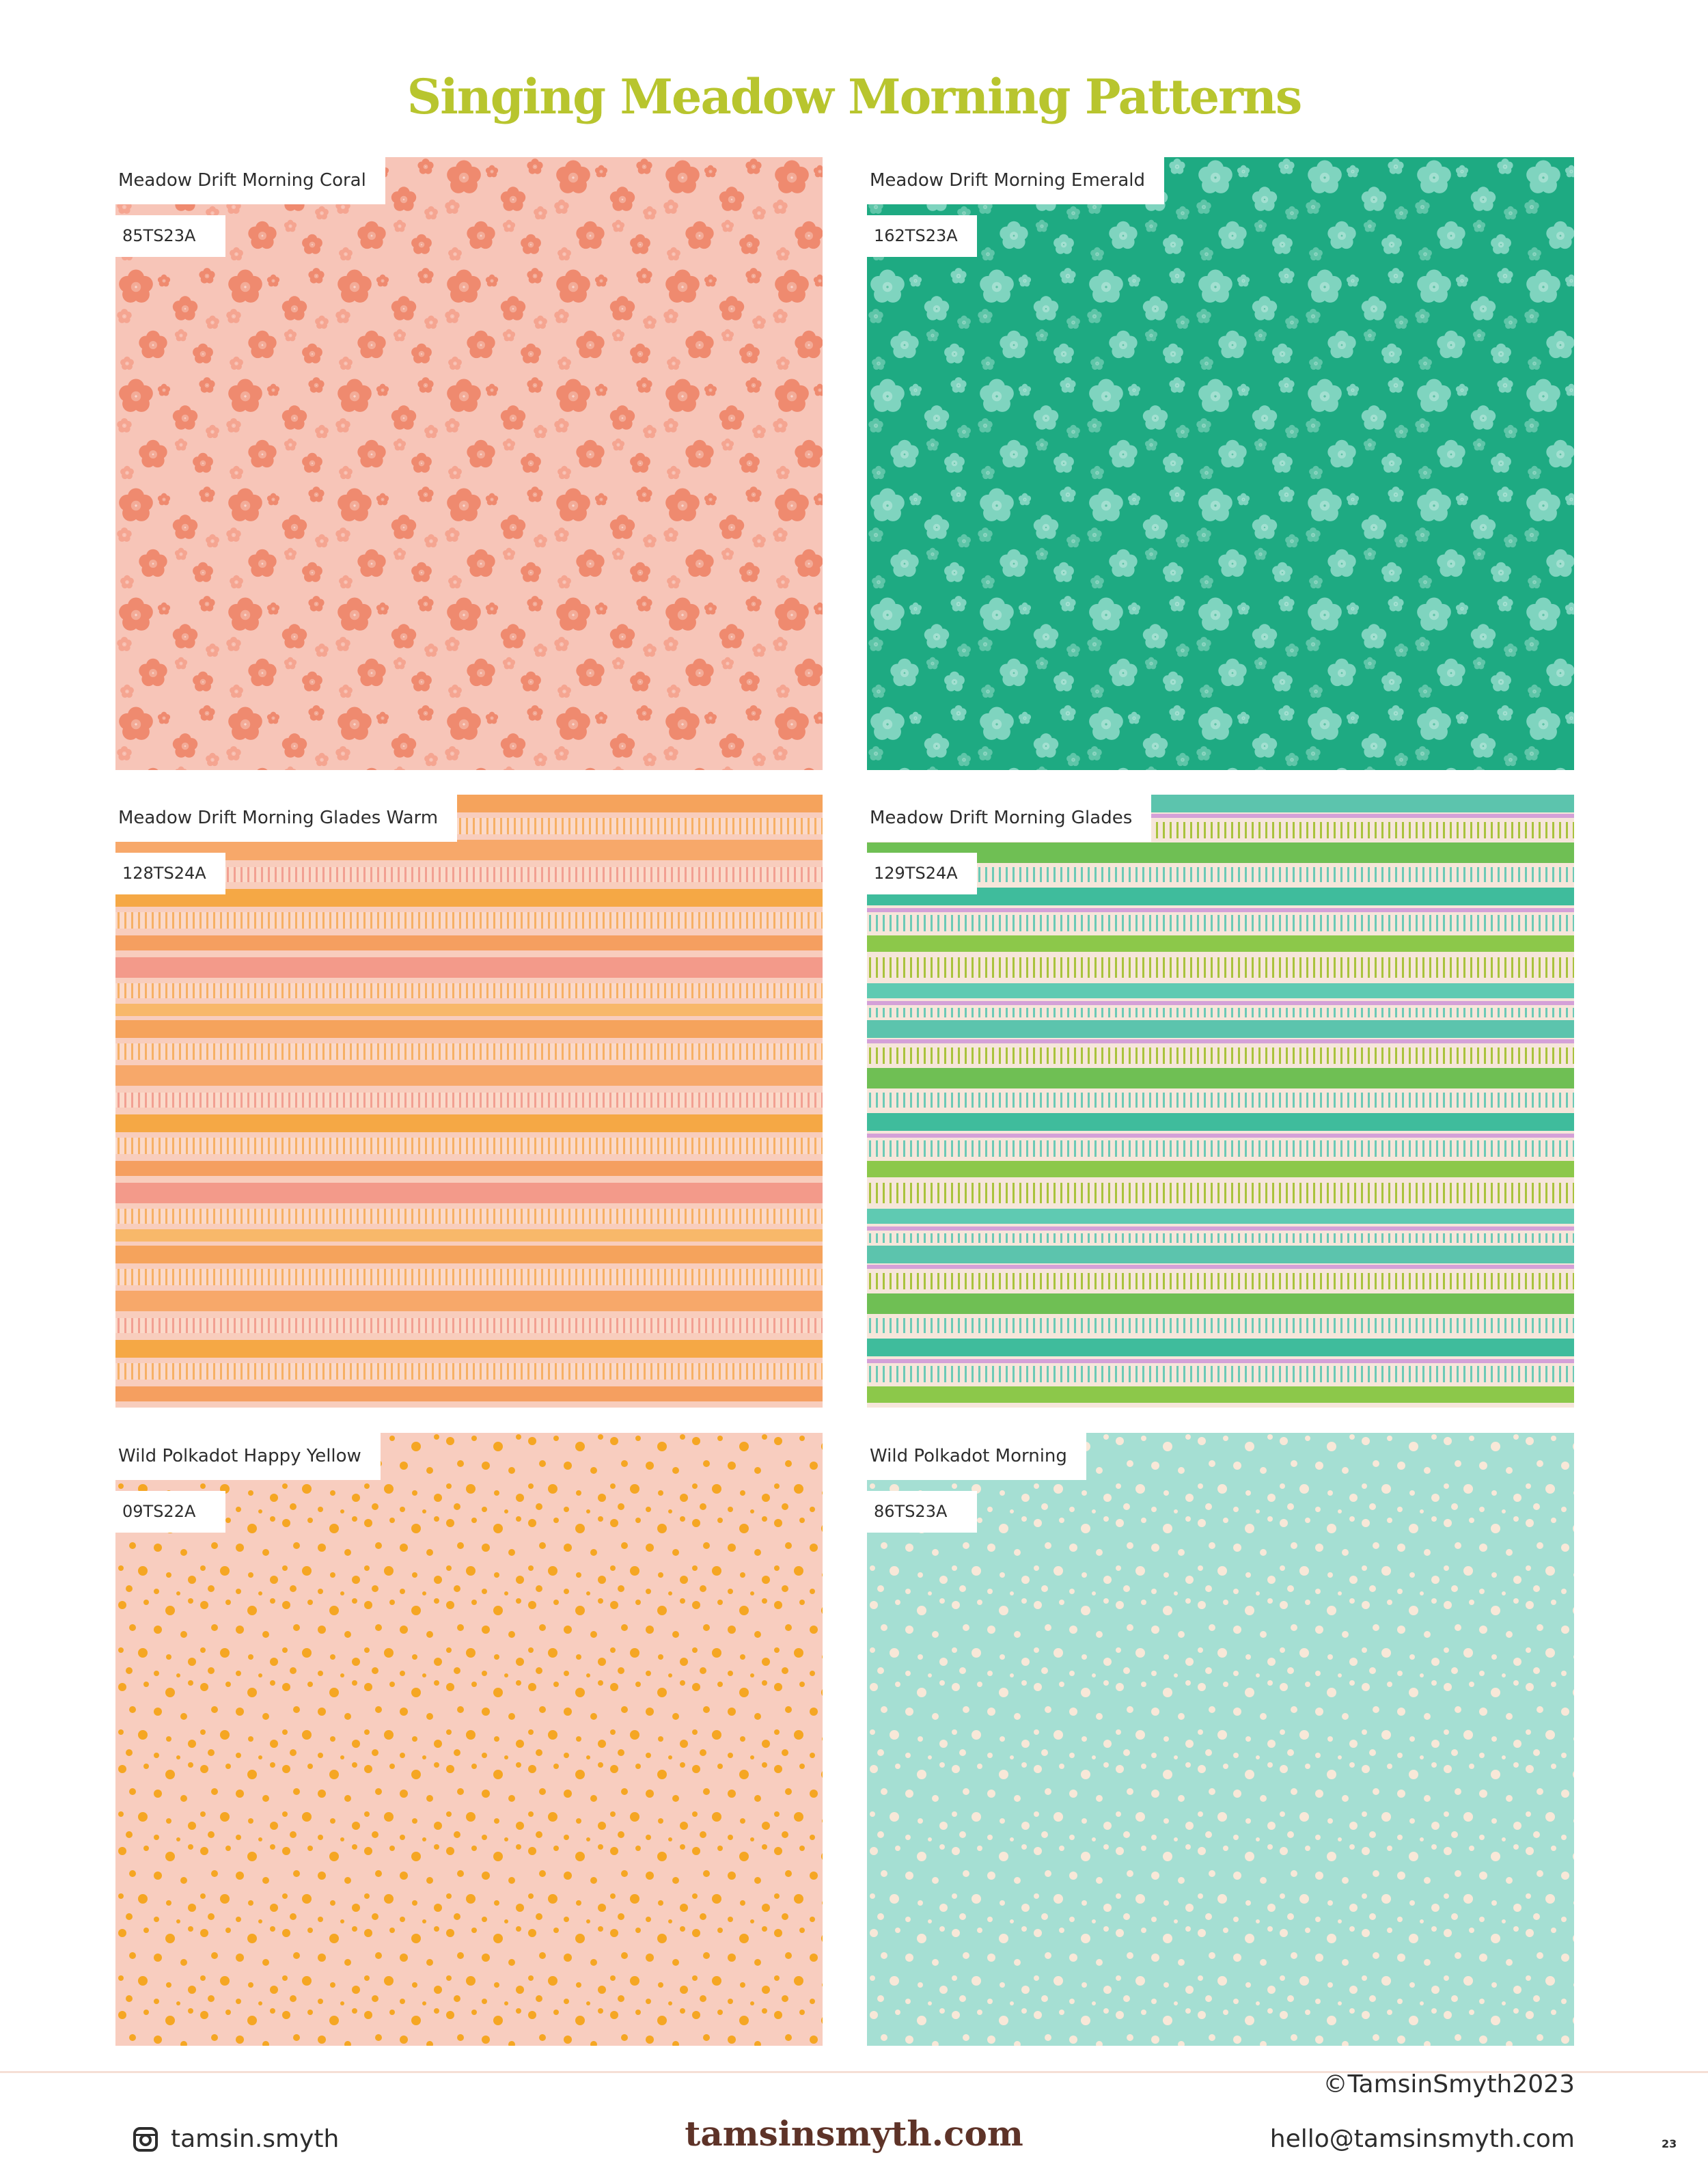 This screenshot has height=2179, width=1708. Describe the element at coordinates (922, 873) in the screenshot. I see `pattern-code: 129TS24A` at that location.